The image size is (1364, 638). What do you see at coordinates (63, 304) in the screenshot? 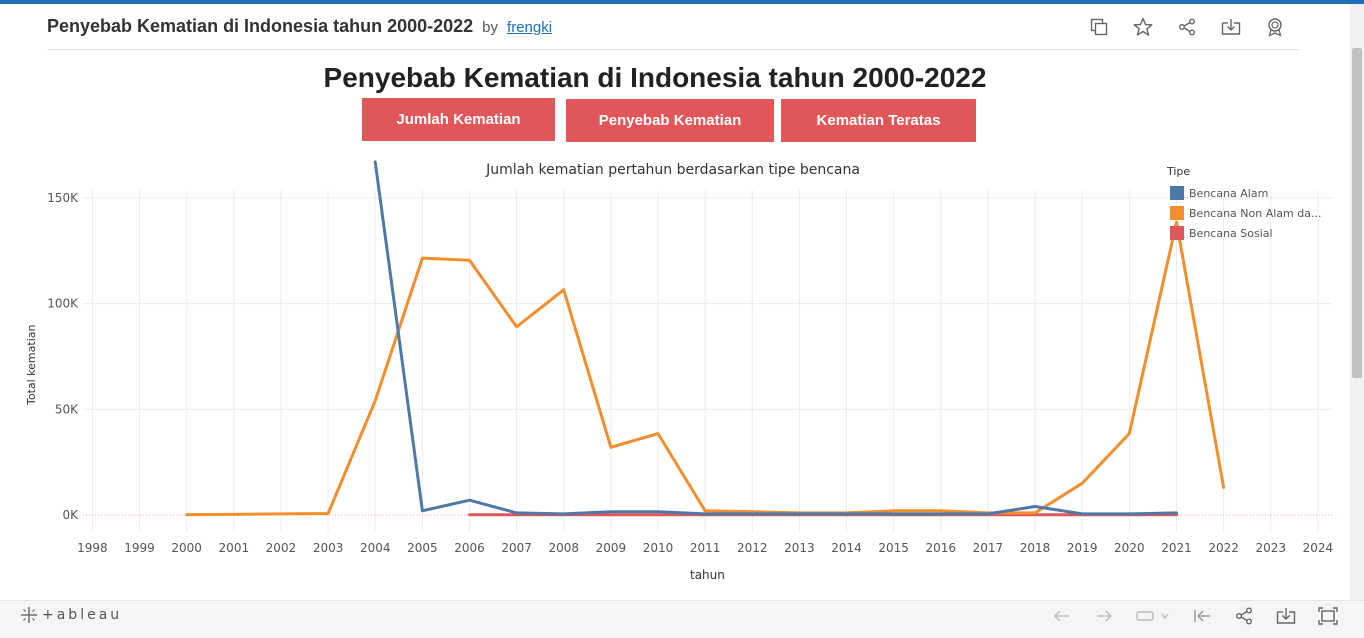
I see `y-tick-label: 100K` at bounding box center [63, 304].